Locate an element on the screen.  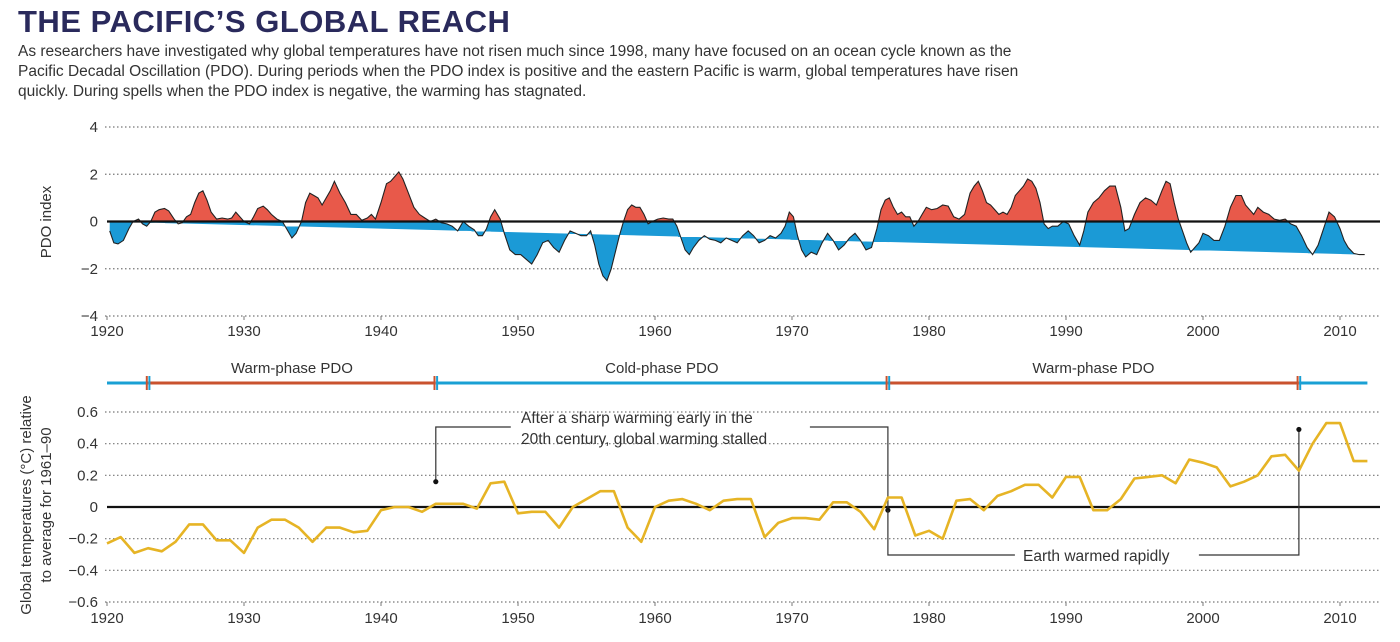
pdo-x-tick-label: 2010 is located at coordinates (1339, 331).